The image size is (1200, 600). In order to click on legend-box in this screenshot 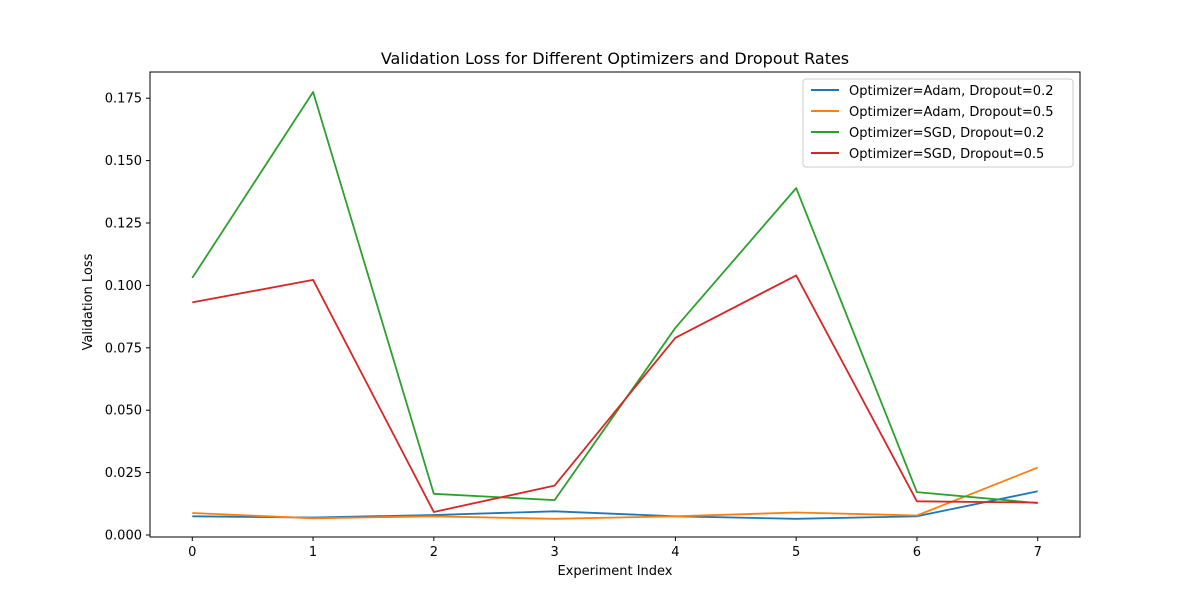, I will do `click(938, 123)`.